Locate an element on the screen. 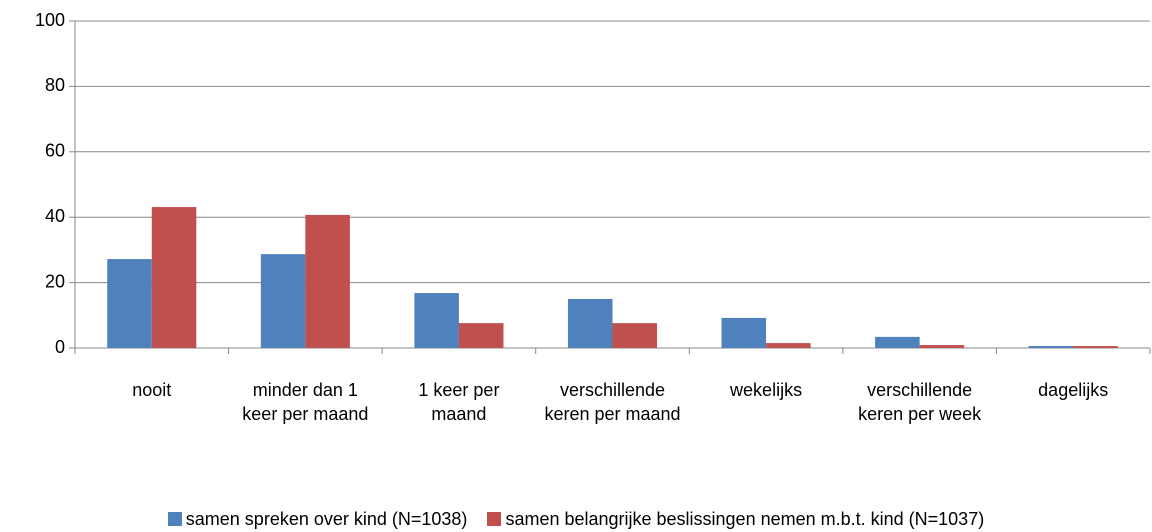 Image resolution: width=1152 pixels, height=532 pixels. x-tick-label: 1 keer per maand is located at coordinates (459, 402).